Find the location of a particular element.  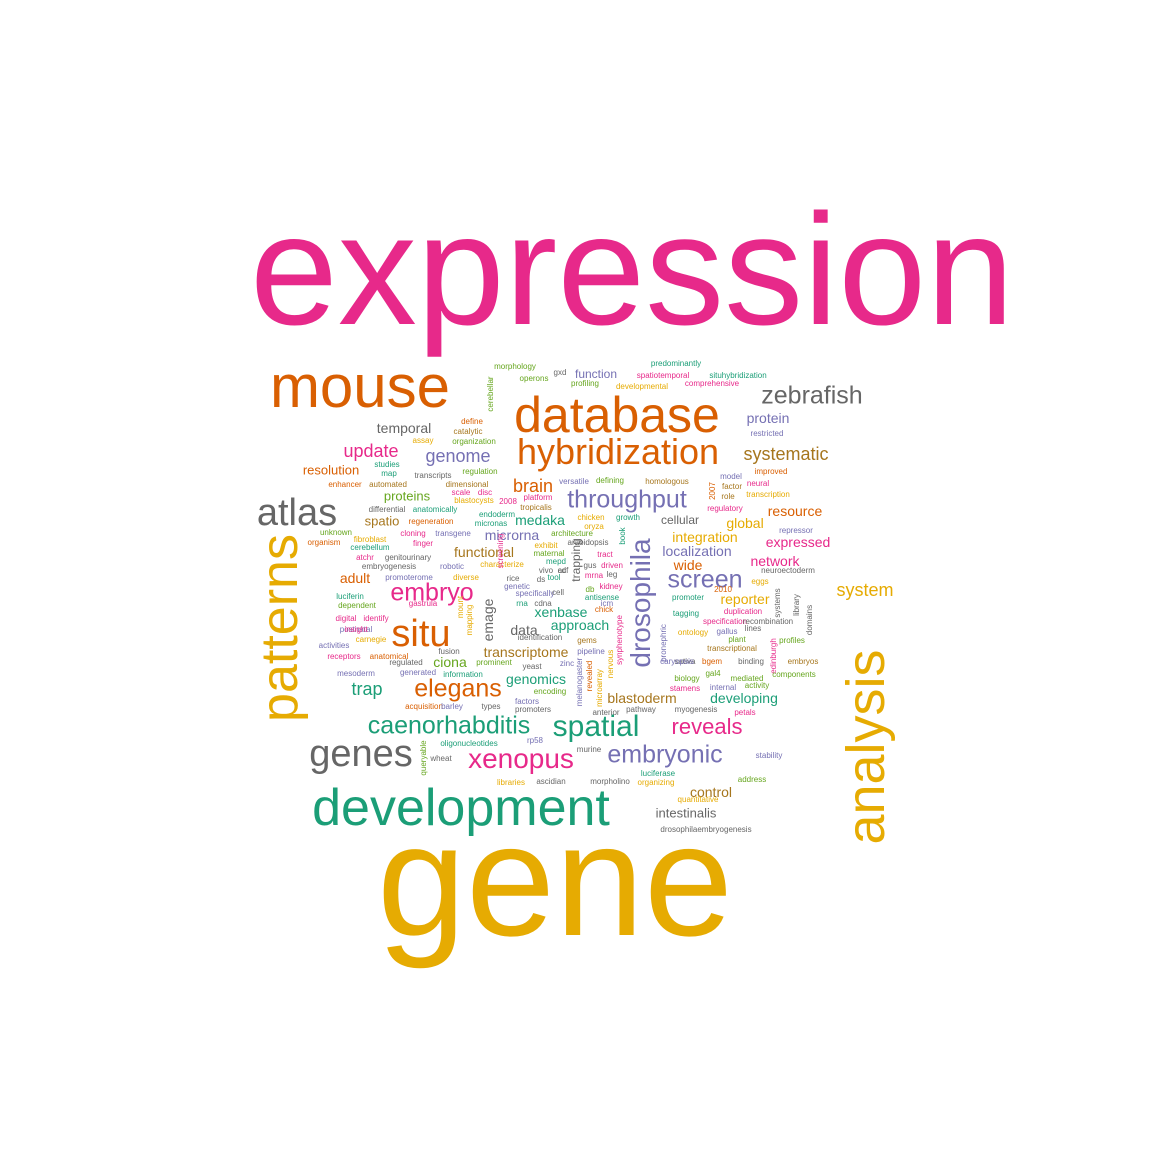

word: embryogenesis is located at coordinates (389, 566).